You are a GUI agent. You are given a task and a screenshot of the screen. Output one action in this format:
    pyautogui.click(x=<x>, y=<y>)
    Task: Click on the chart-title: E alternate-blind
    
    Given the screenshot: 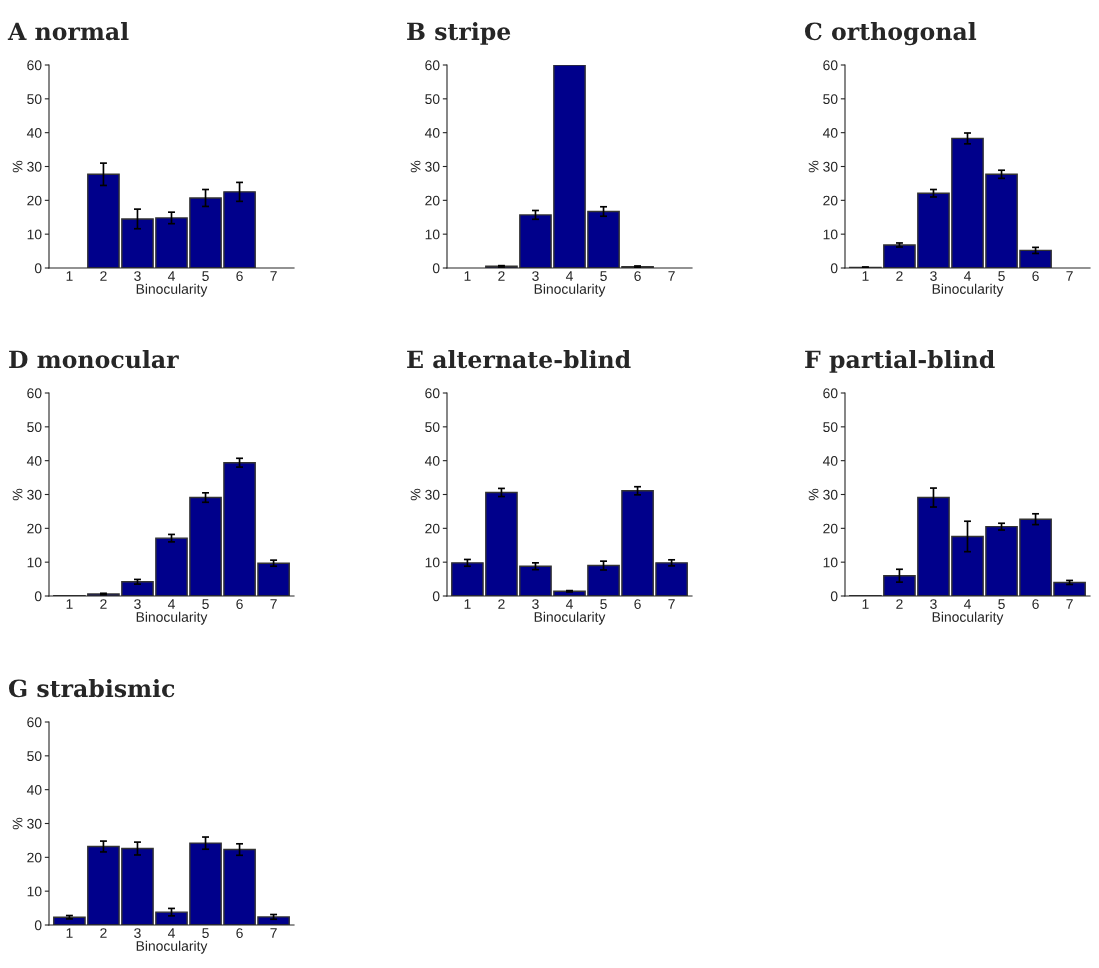 What is the action you would take?
    pyautogui.click(x=519, y=359)
    